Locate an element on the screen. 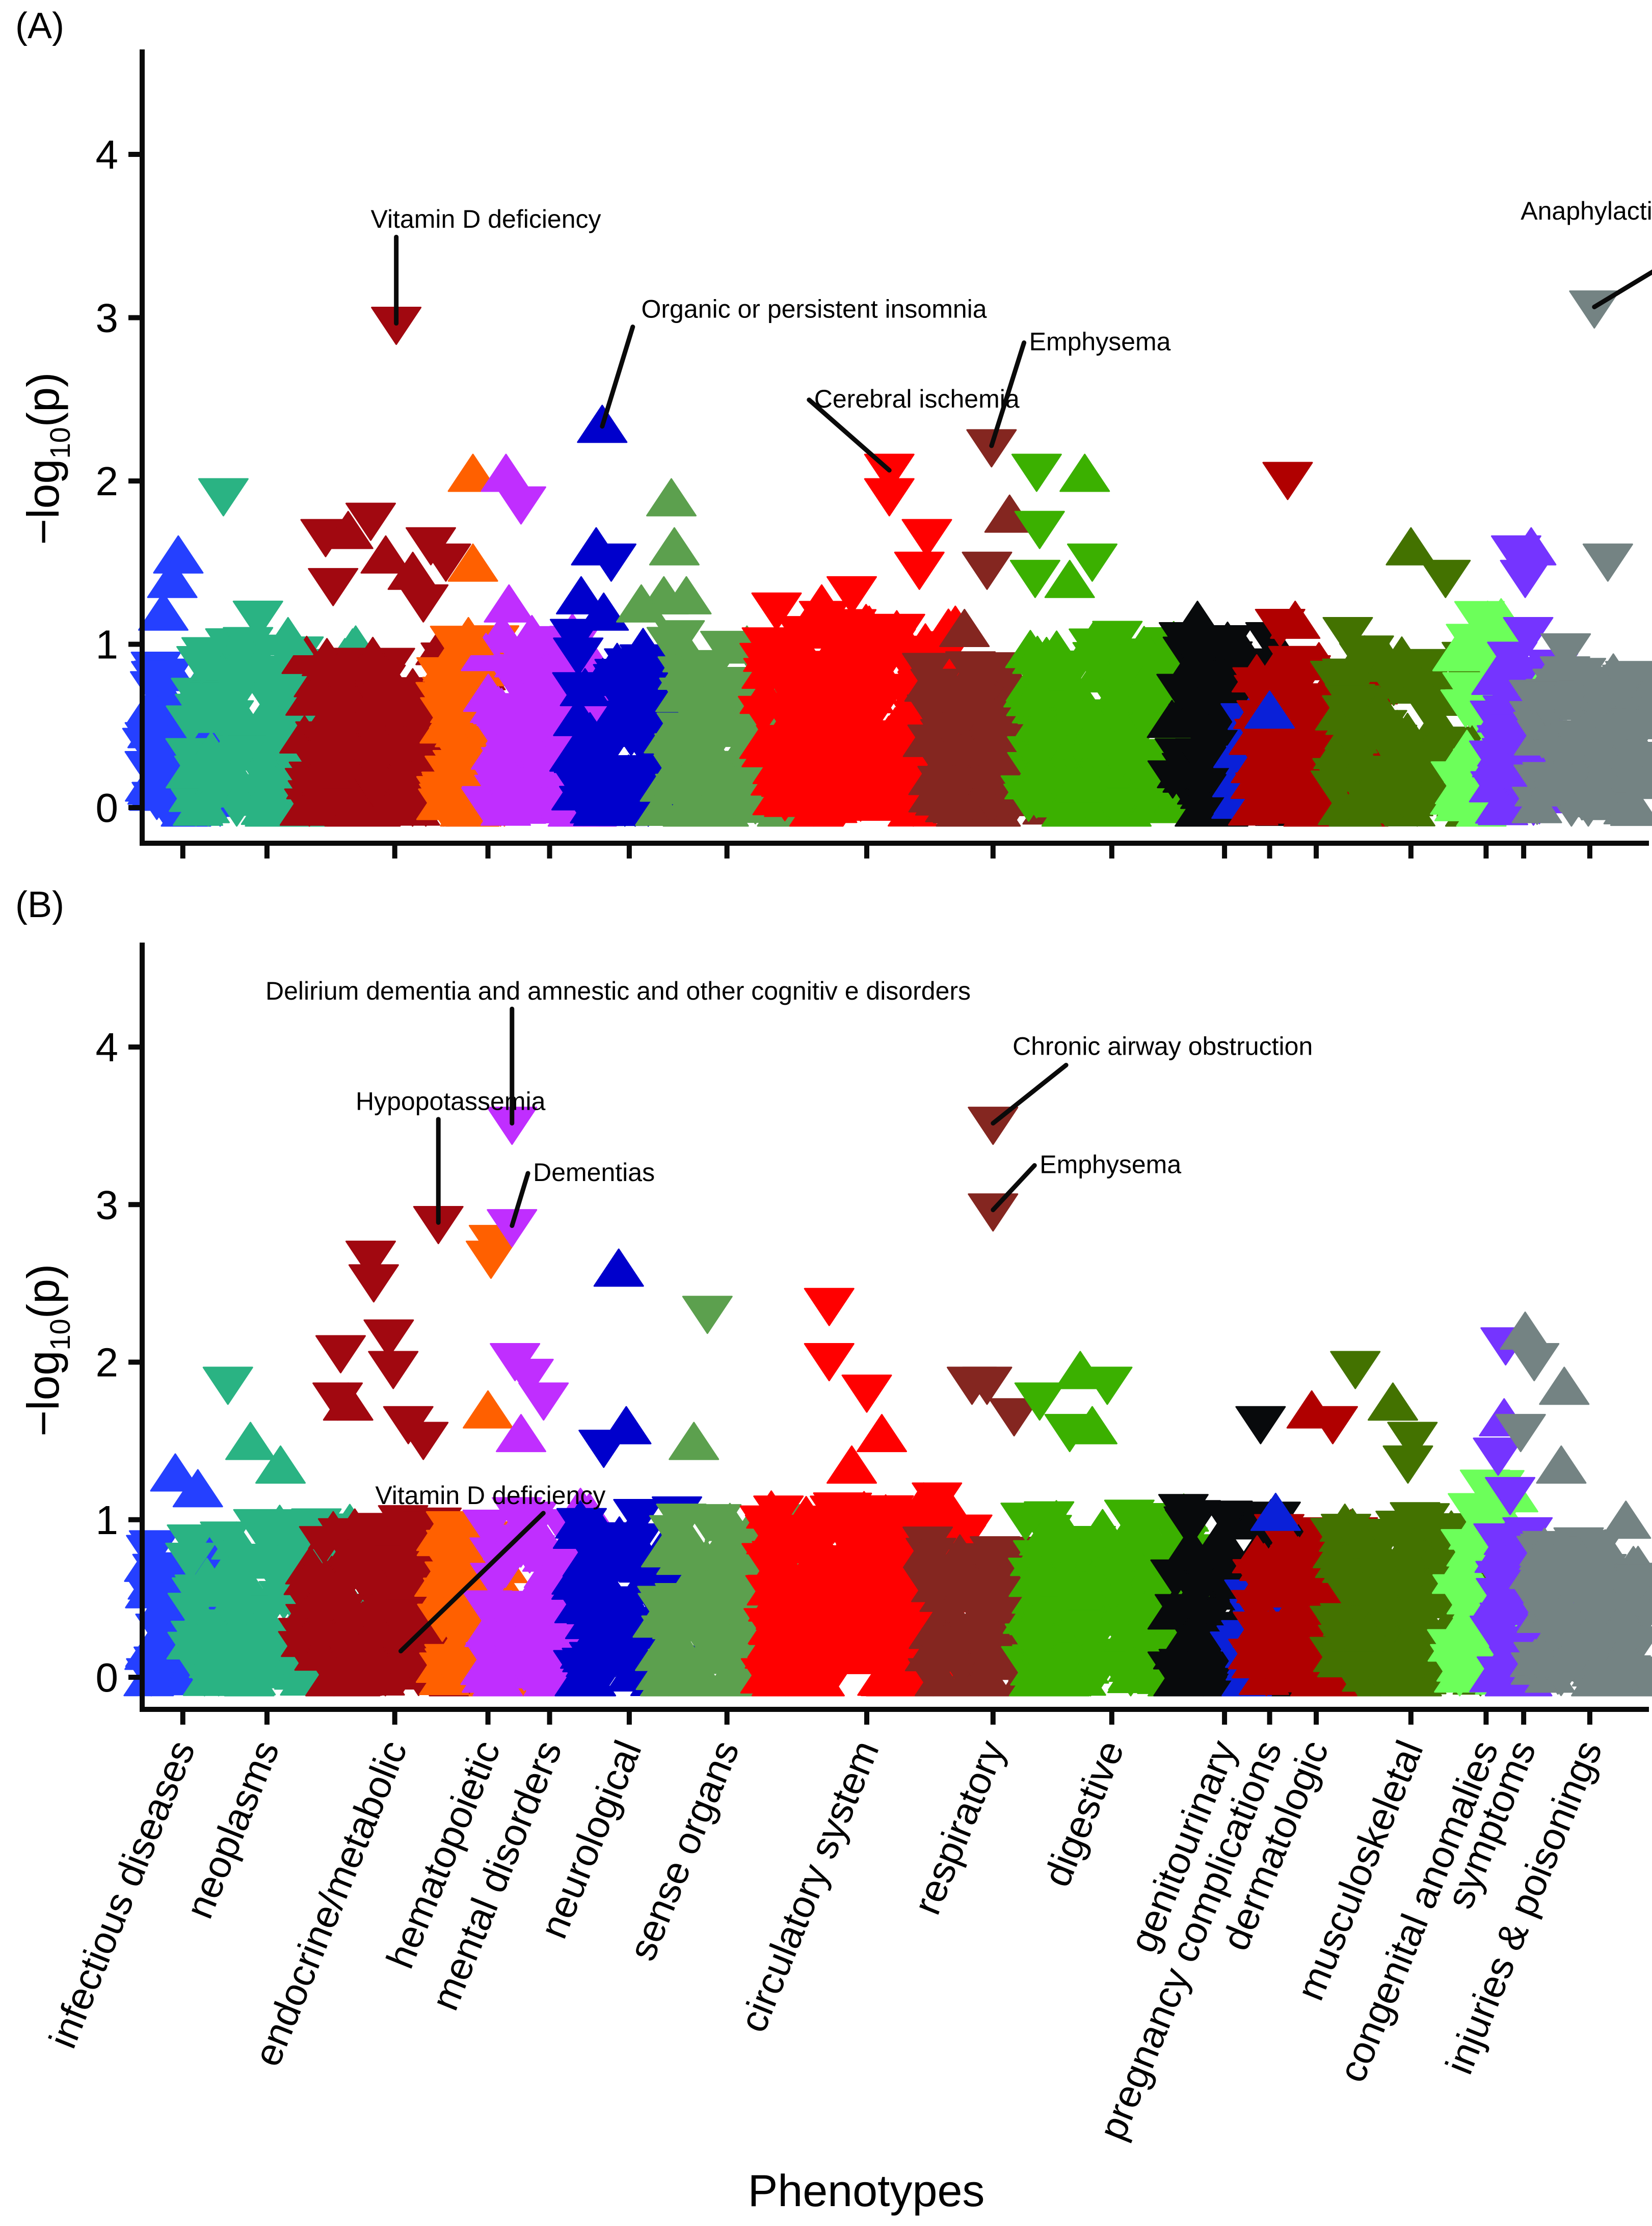  highlighted-point is located at coordinates (512, 1228).